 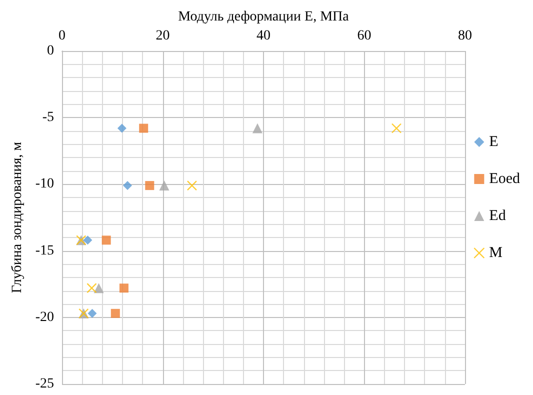 What do you see at coordinates (44, 384) in the screenshot?
I see `y-tick-label: -25` at bounding box center [44, 384].